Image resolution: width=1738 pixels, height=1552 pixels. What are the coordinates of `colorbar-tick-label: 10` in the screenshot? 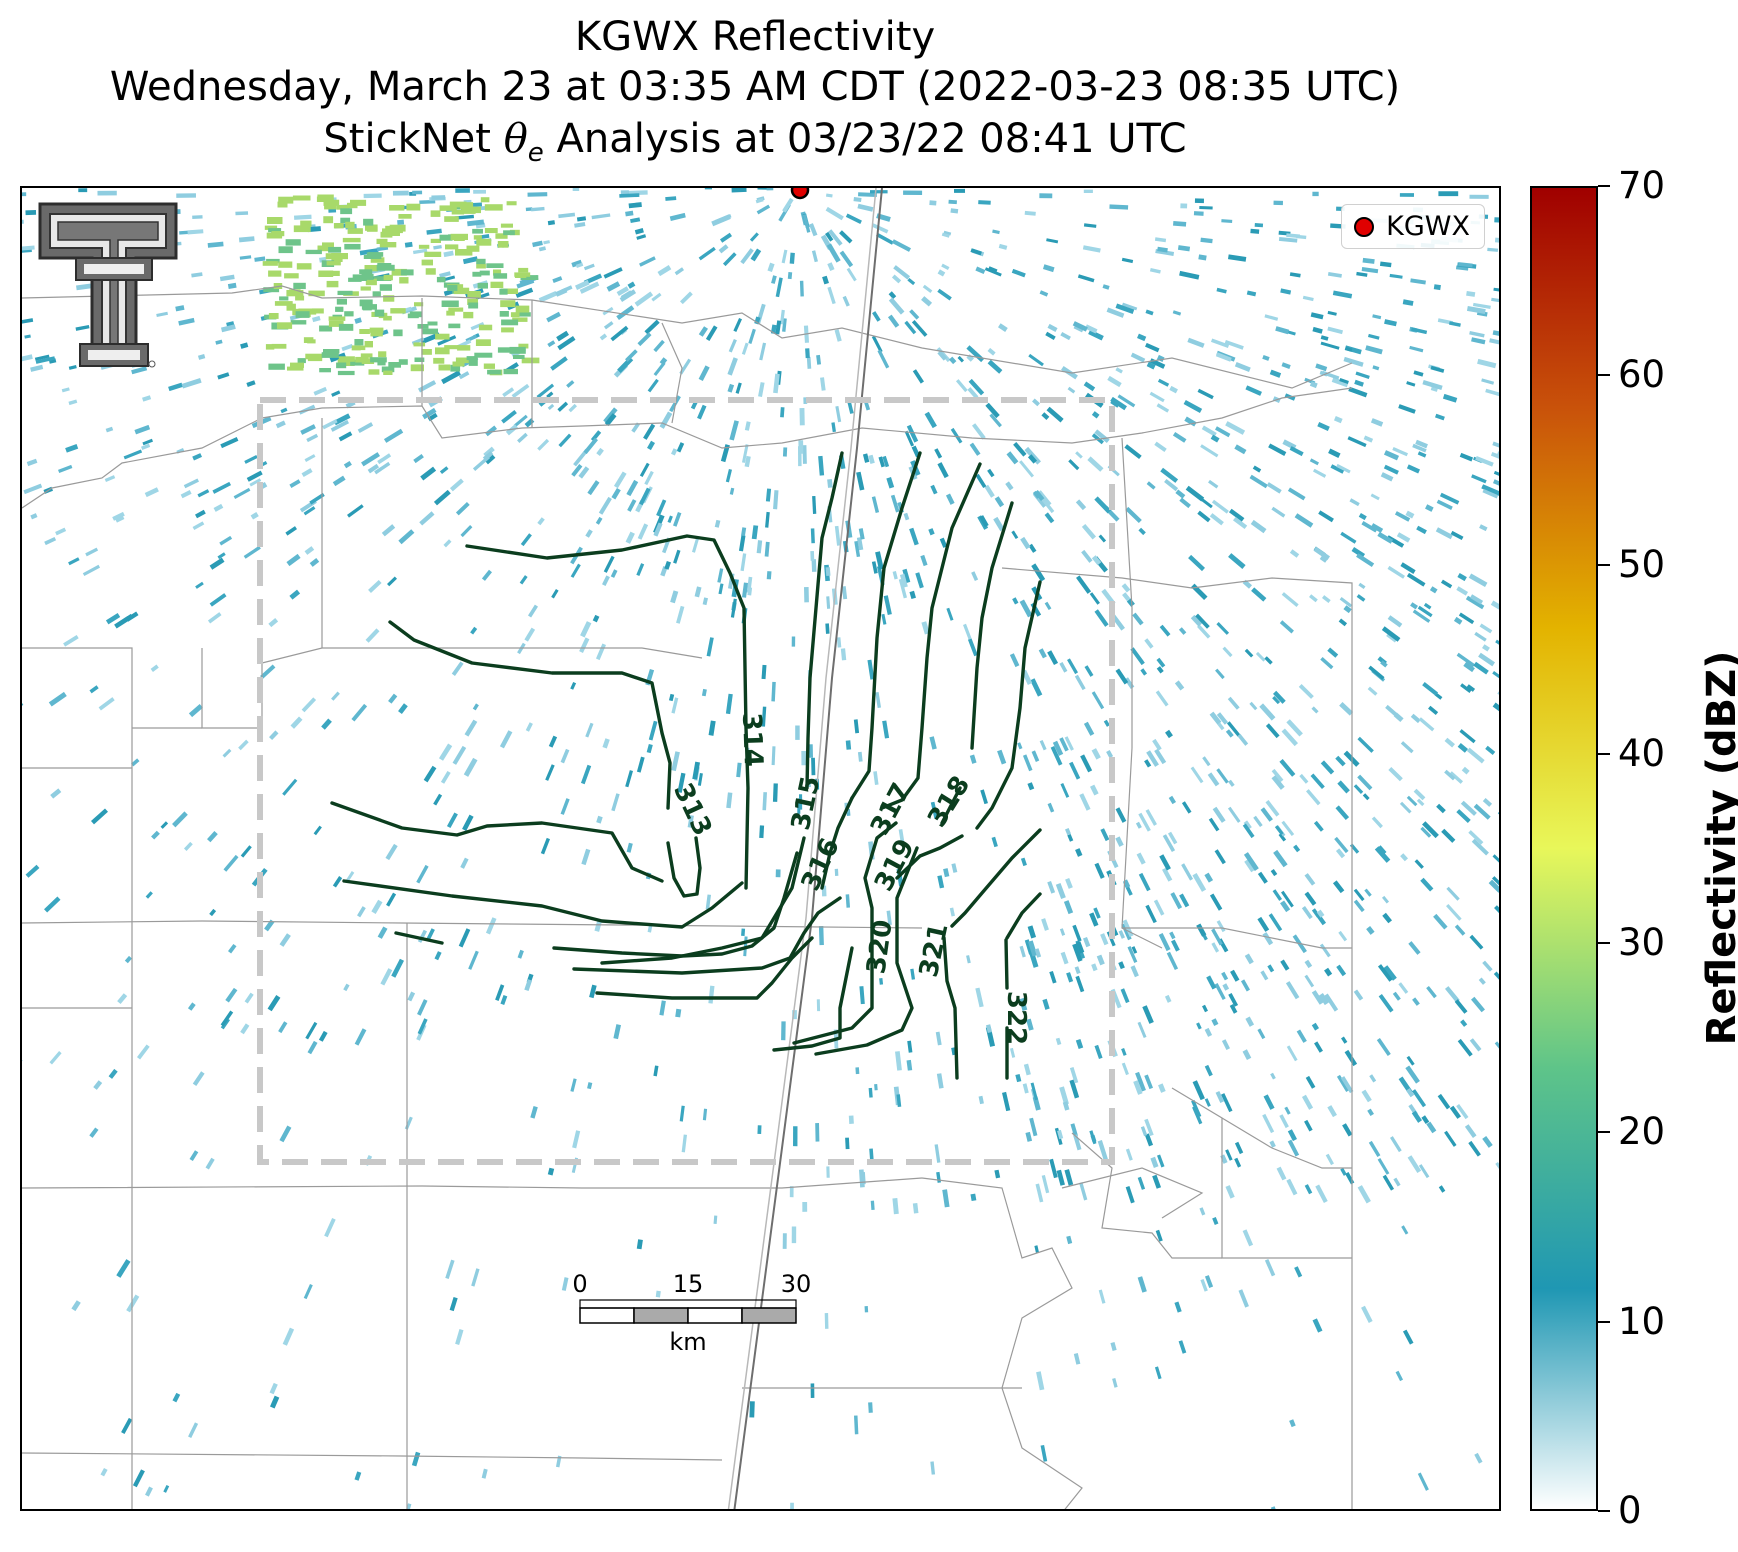 It's located at (1642, 1321).